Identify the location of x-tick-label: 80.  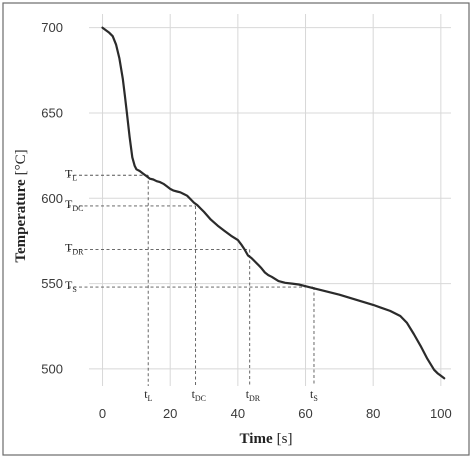
(373, 413).